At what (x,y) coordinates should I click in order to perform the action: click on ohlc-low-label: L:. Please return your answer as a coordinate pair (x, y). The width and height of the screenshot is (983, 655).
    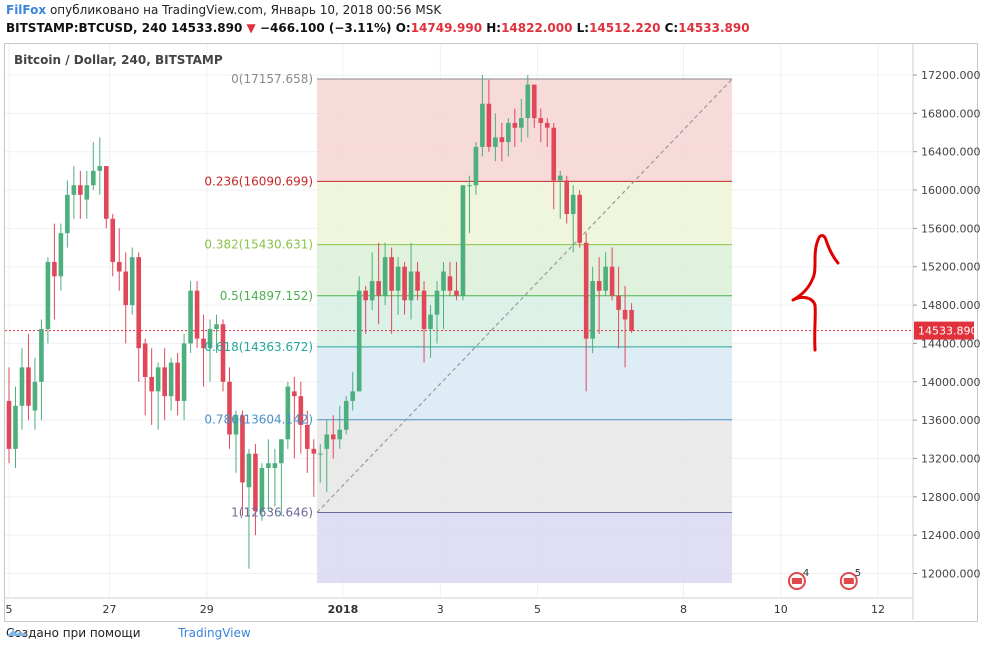
    Looking at the image, I should click on (583, 28).